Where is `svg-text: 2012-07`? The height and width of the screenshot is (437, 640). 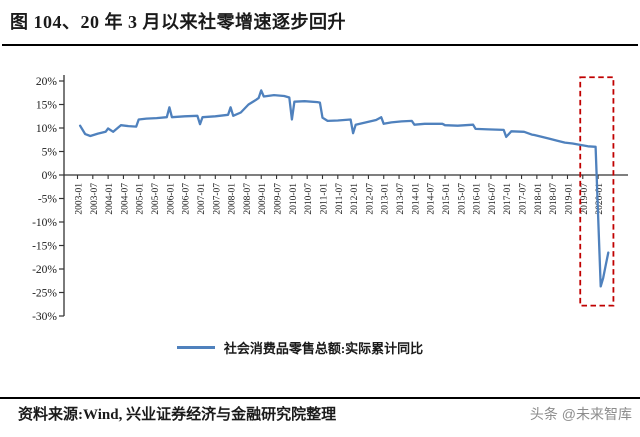
svg-text: 2012-07 is located at coordinates (370, 199).